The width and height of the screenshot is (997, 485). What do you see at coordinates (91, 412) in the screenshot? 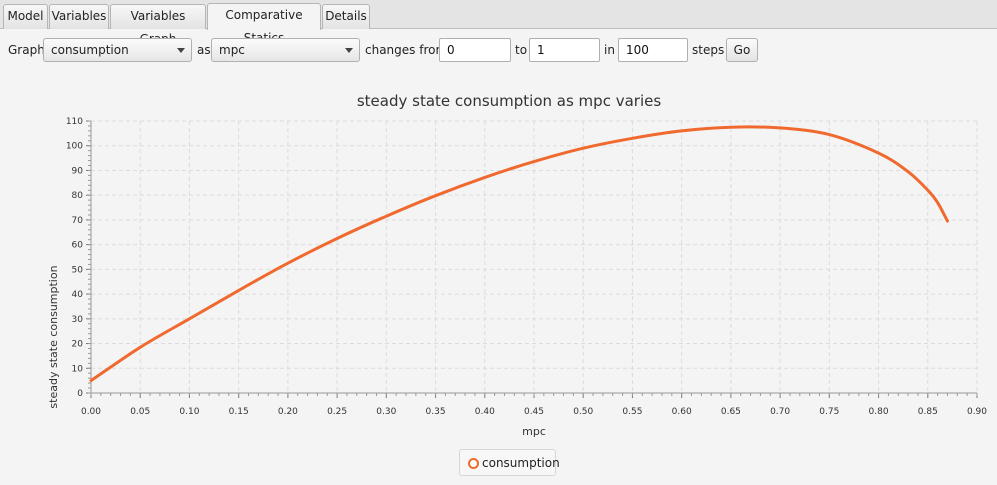
I see `x-tick-label: 0.00` at bounding box center [91, 412].